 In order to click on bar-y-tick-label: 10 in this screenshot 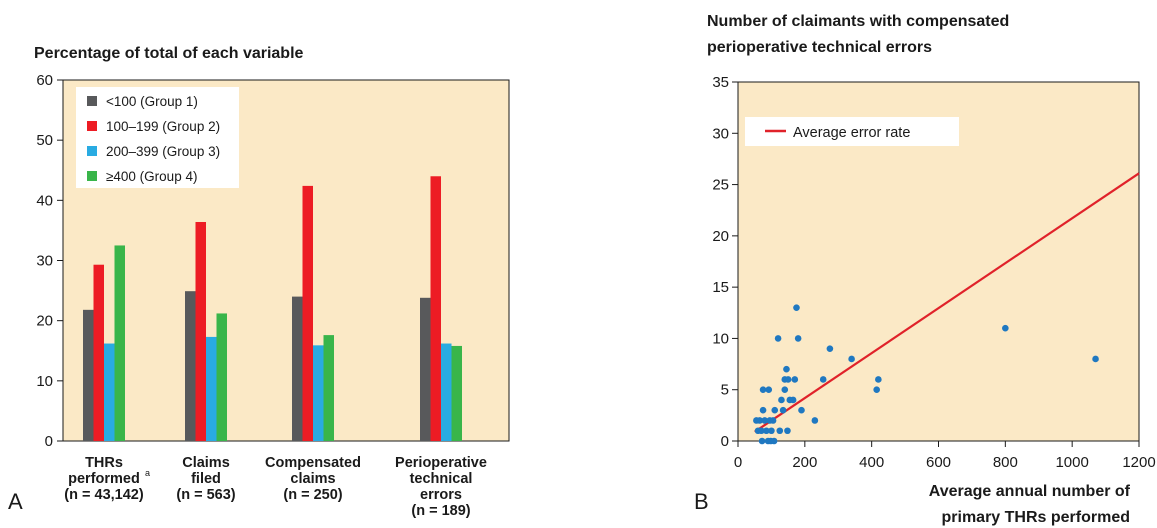, I will do `click(44, 381)`.